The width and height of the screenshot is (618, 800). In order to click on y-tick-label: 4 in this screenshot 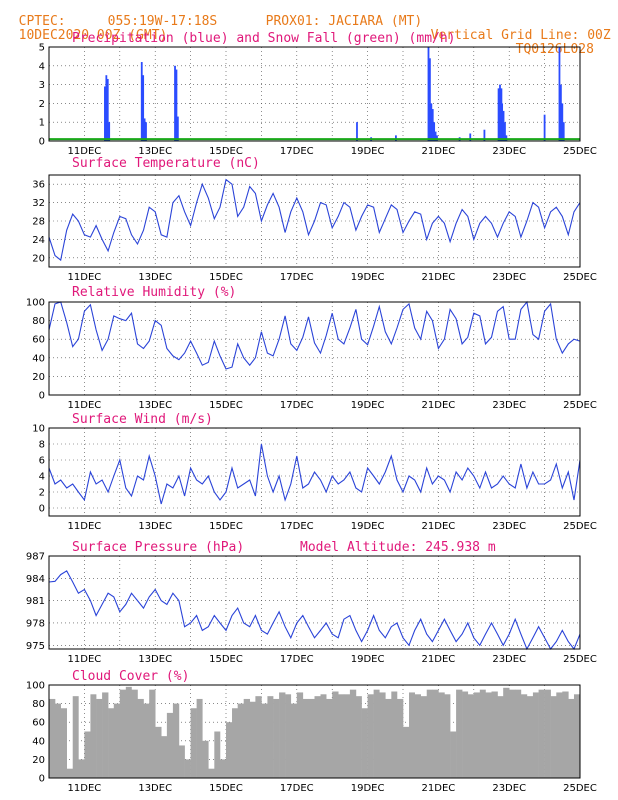, I will do `click(42, 477)`.